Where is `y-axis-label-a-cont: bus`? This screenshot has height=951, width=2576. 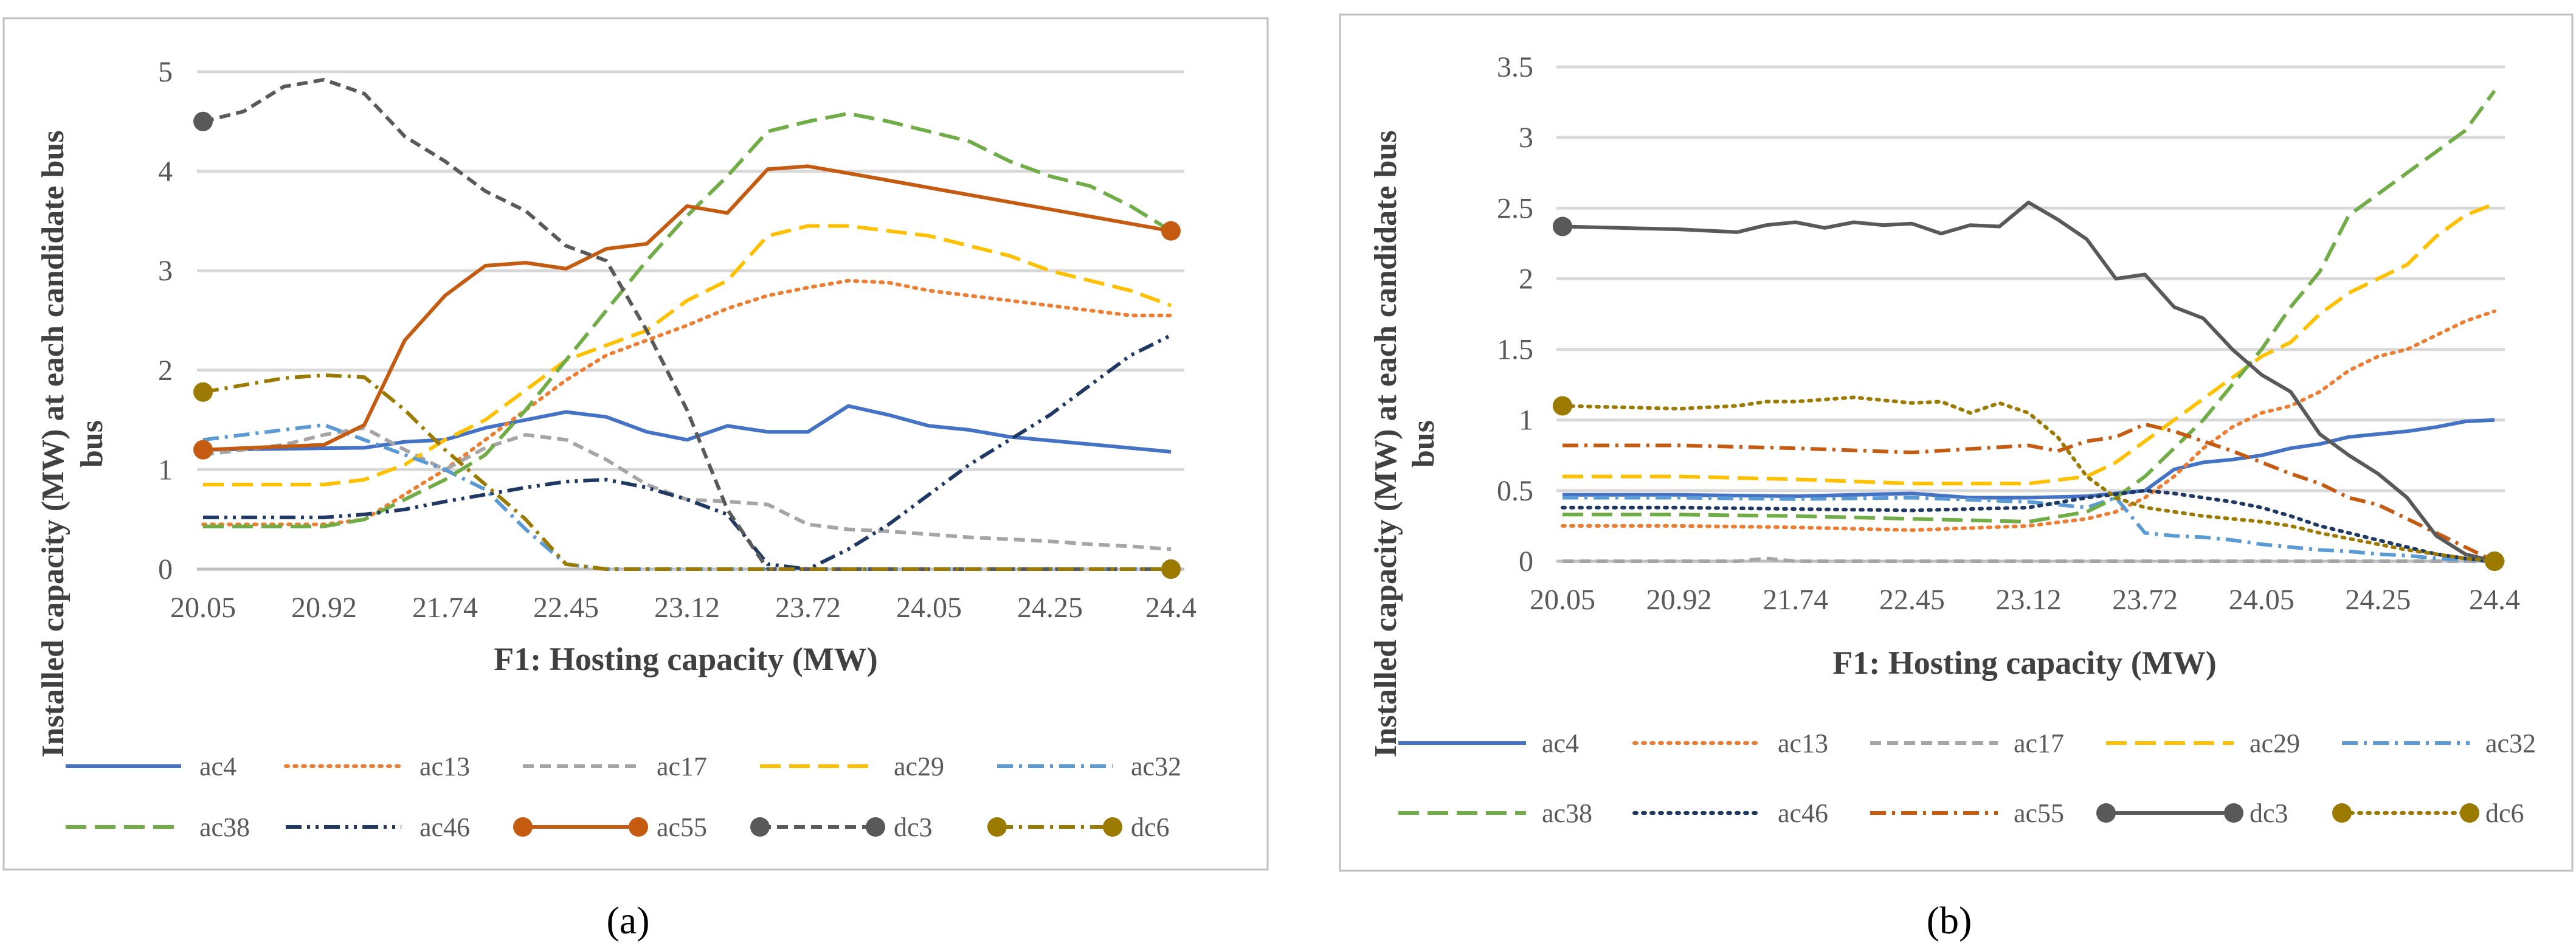 y-axis-label-a-cont: bus is located at coordinates (92, 444).